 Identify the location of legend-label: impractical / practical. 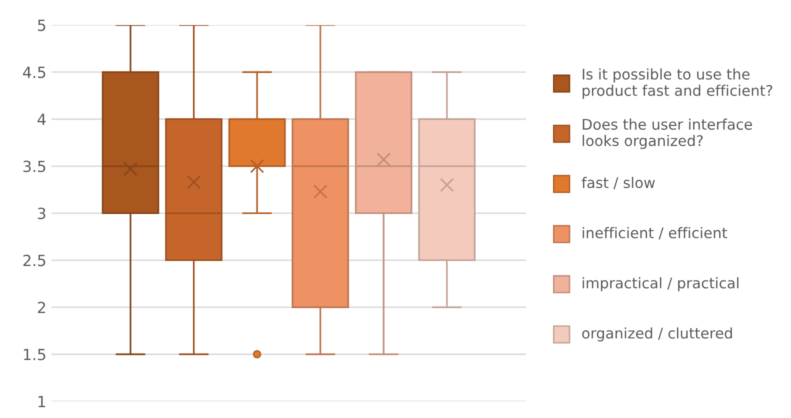
(660, 284).